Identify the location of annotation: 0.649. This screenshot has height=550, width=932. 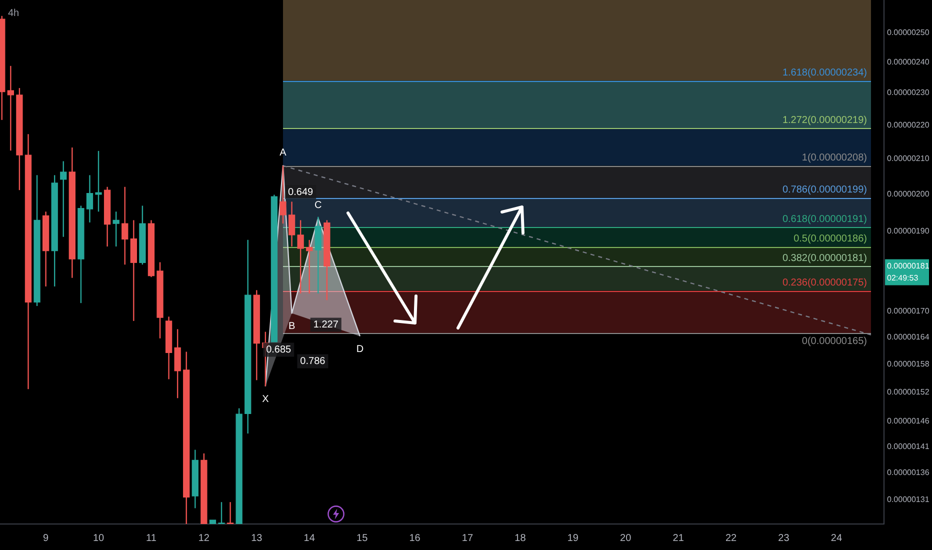
(301, 192).